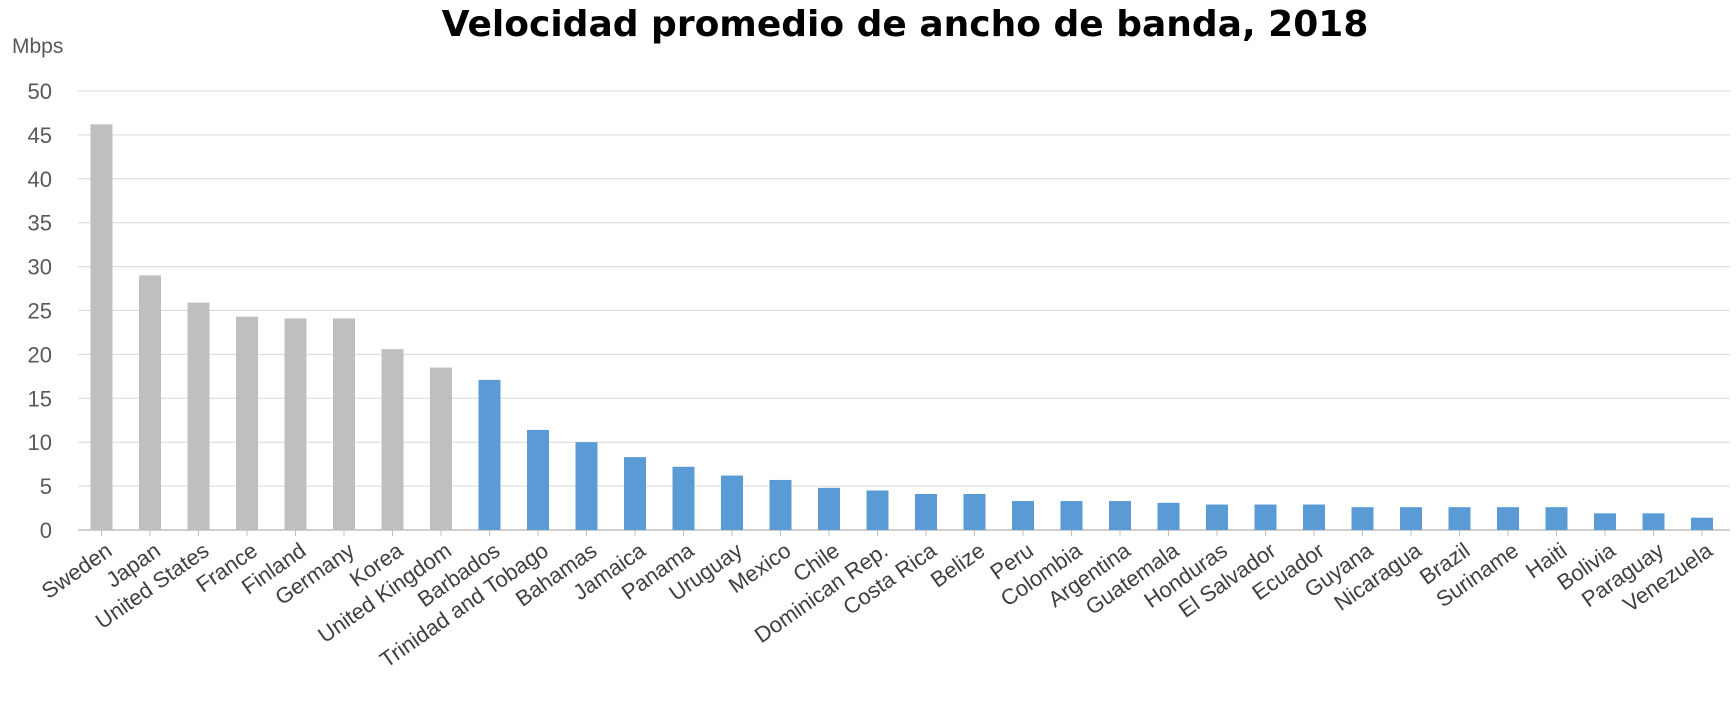 Image resolution: width=1736 pixels, height=724 pixels. What do you see at coordinates (40, 267) in the screenshot?
I see `y-tick-label: 30` at bounding box center [40, 267].